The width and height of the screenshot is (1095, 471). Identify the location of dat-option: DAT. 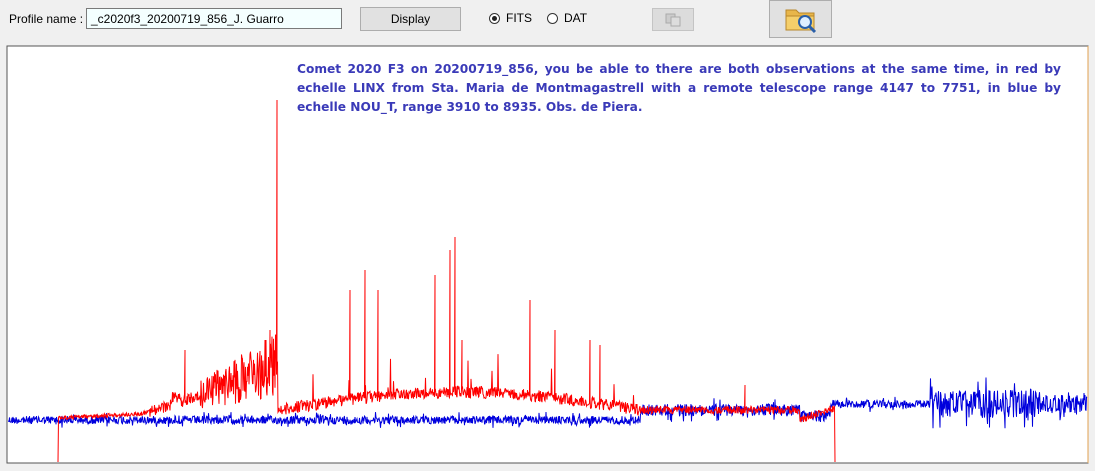
(567, 18).